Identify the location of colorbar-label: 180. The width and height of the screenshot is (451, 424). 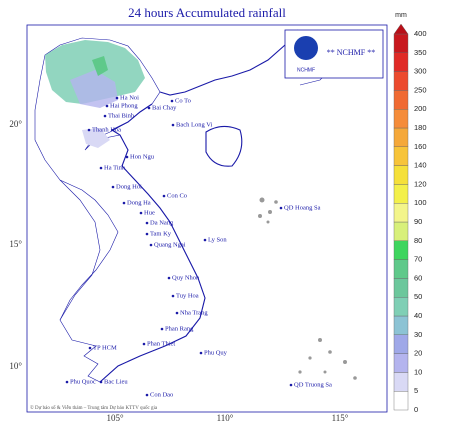
(420, 127).